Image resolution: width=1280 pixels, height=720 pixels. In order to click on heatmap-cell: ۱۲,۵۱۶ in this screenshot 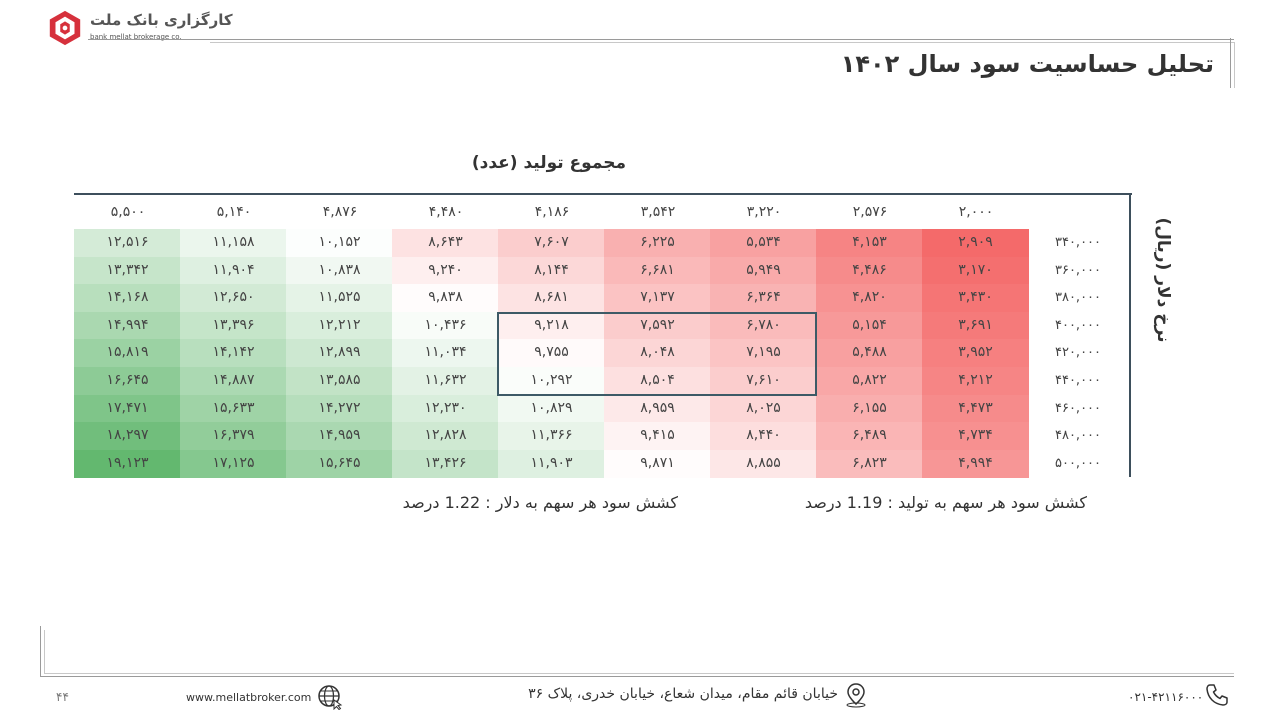, I will do `click(127, 243)`.